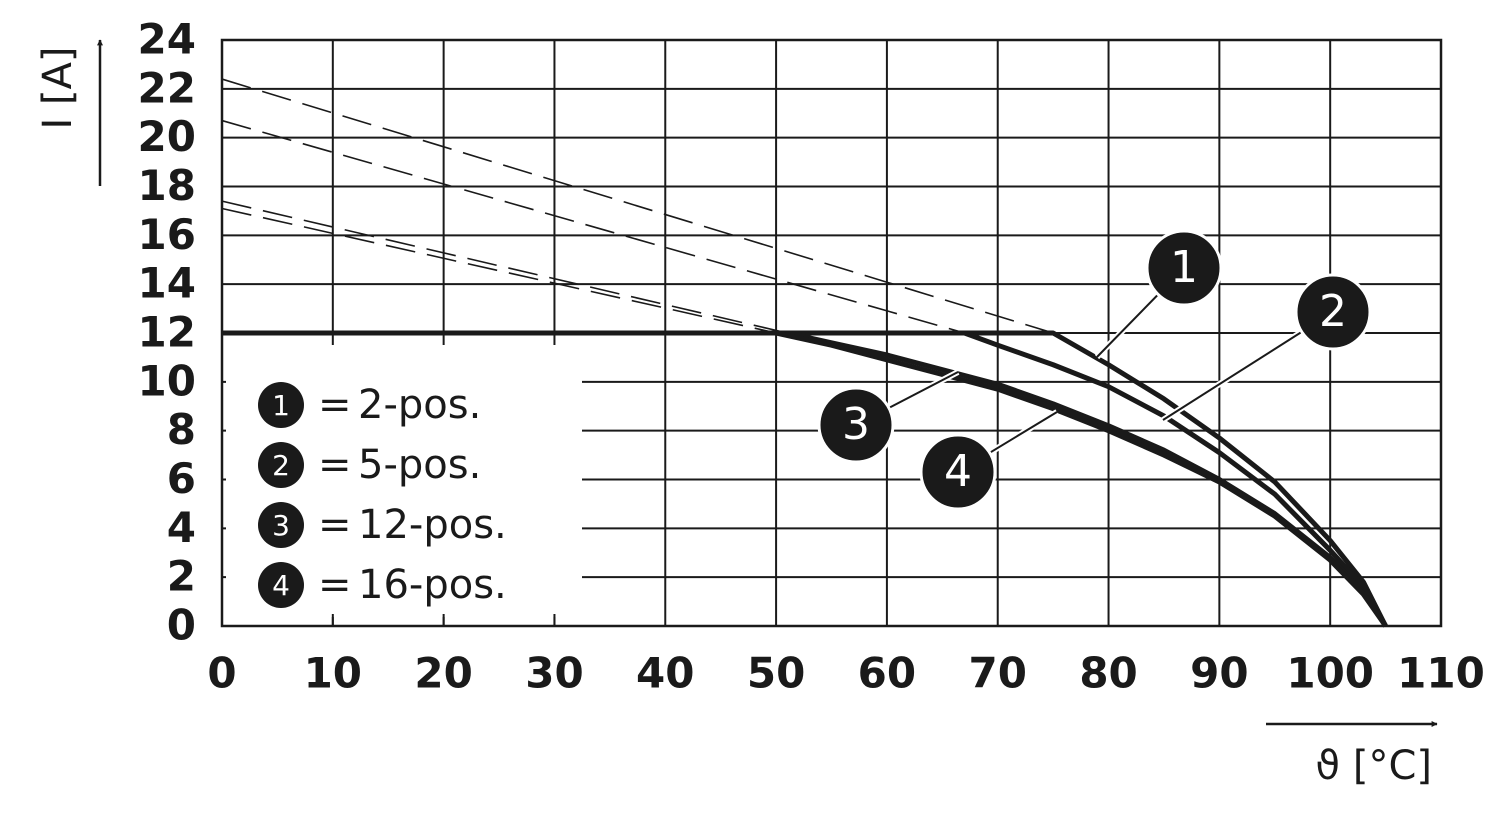 Image resolution: width=1500 pixels, height=821 pixels. Describe the element at coordinates (776, 673) in the screenshot. I see `x-tick-label: 50` at that location.